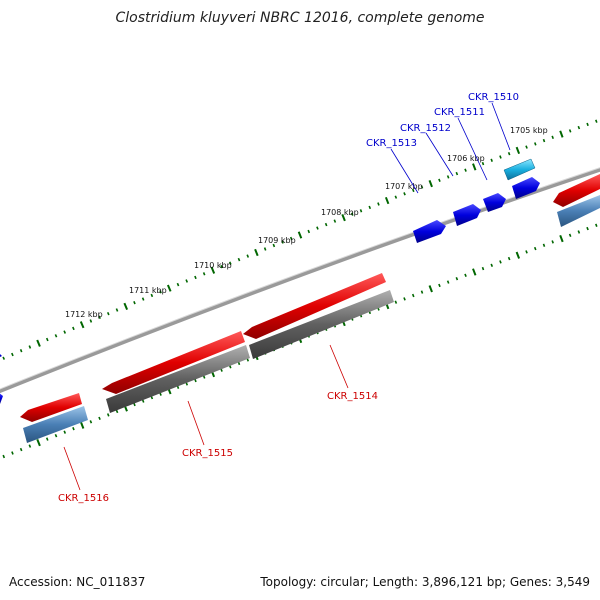  What do you see at coordinates (207, 453) in the screenshot?
I see `gene-label-CKR_1515: CKR_1515` at bounding box center [207, 453].